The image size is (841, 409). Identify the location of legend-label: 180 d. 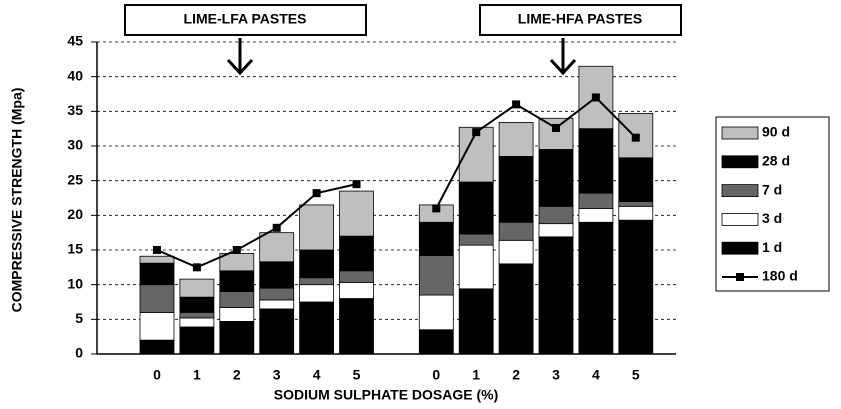
(780, 276).